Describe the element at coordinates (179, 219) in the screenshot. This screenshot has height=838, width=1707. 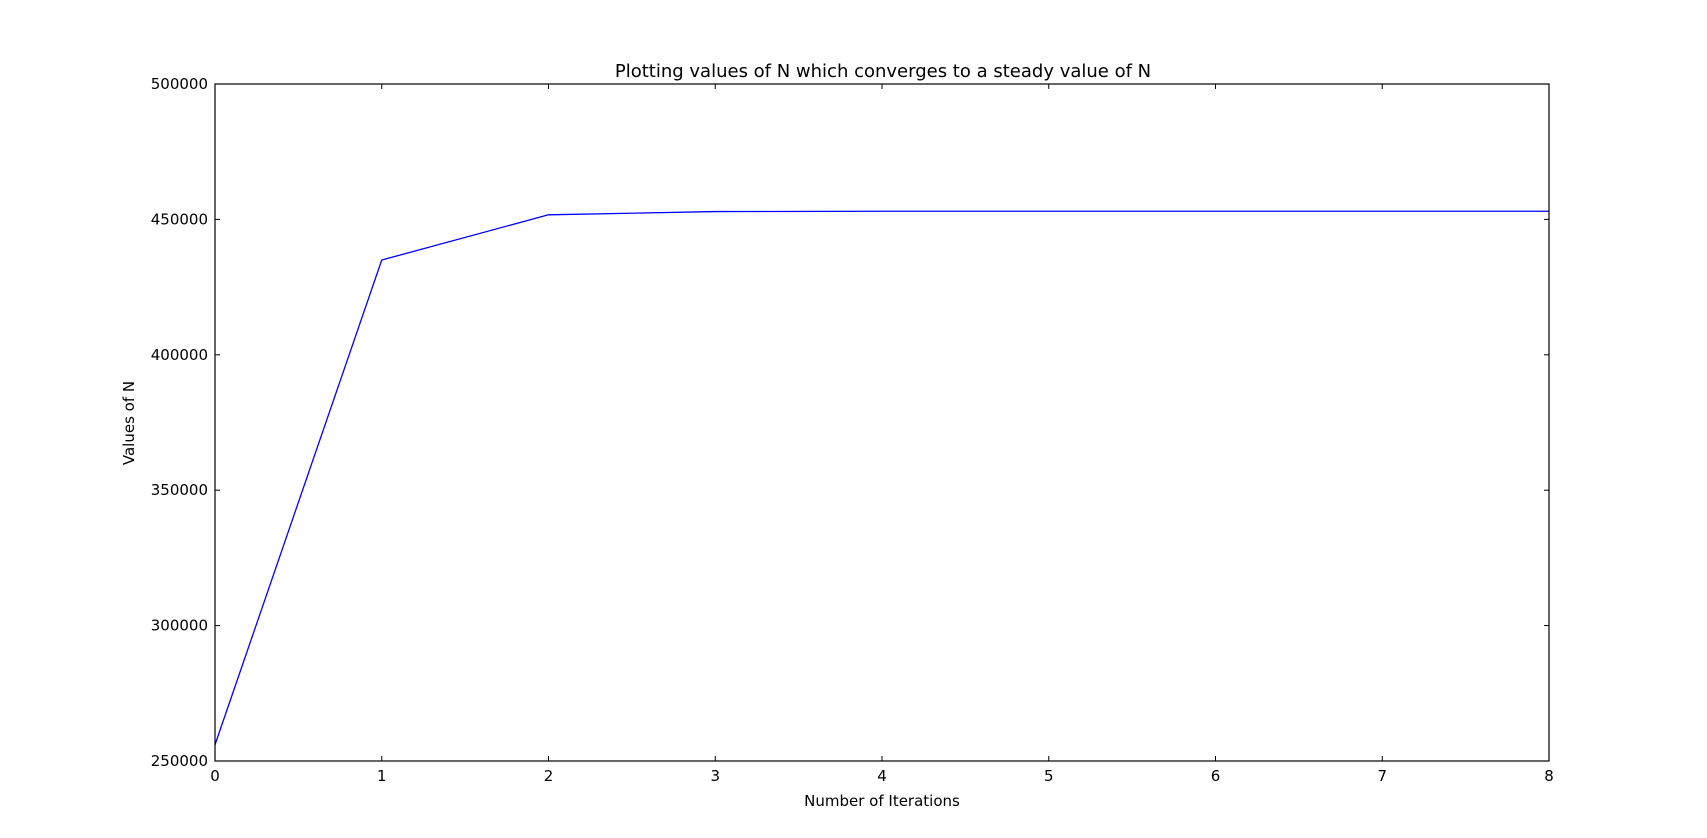
I see `y-tick-label: 450000` at that location.